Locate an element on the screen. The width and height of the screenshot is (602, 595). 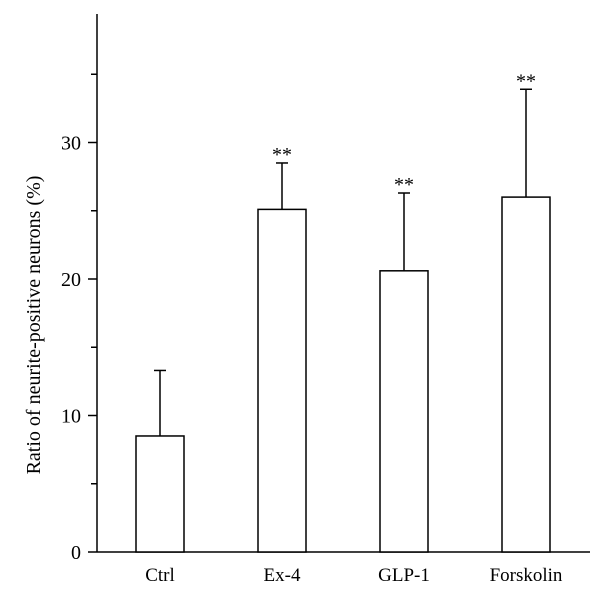
significance-marks: ** ** ** is located at coordinates (404, 133).